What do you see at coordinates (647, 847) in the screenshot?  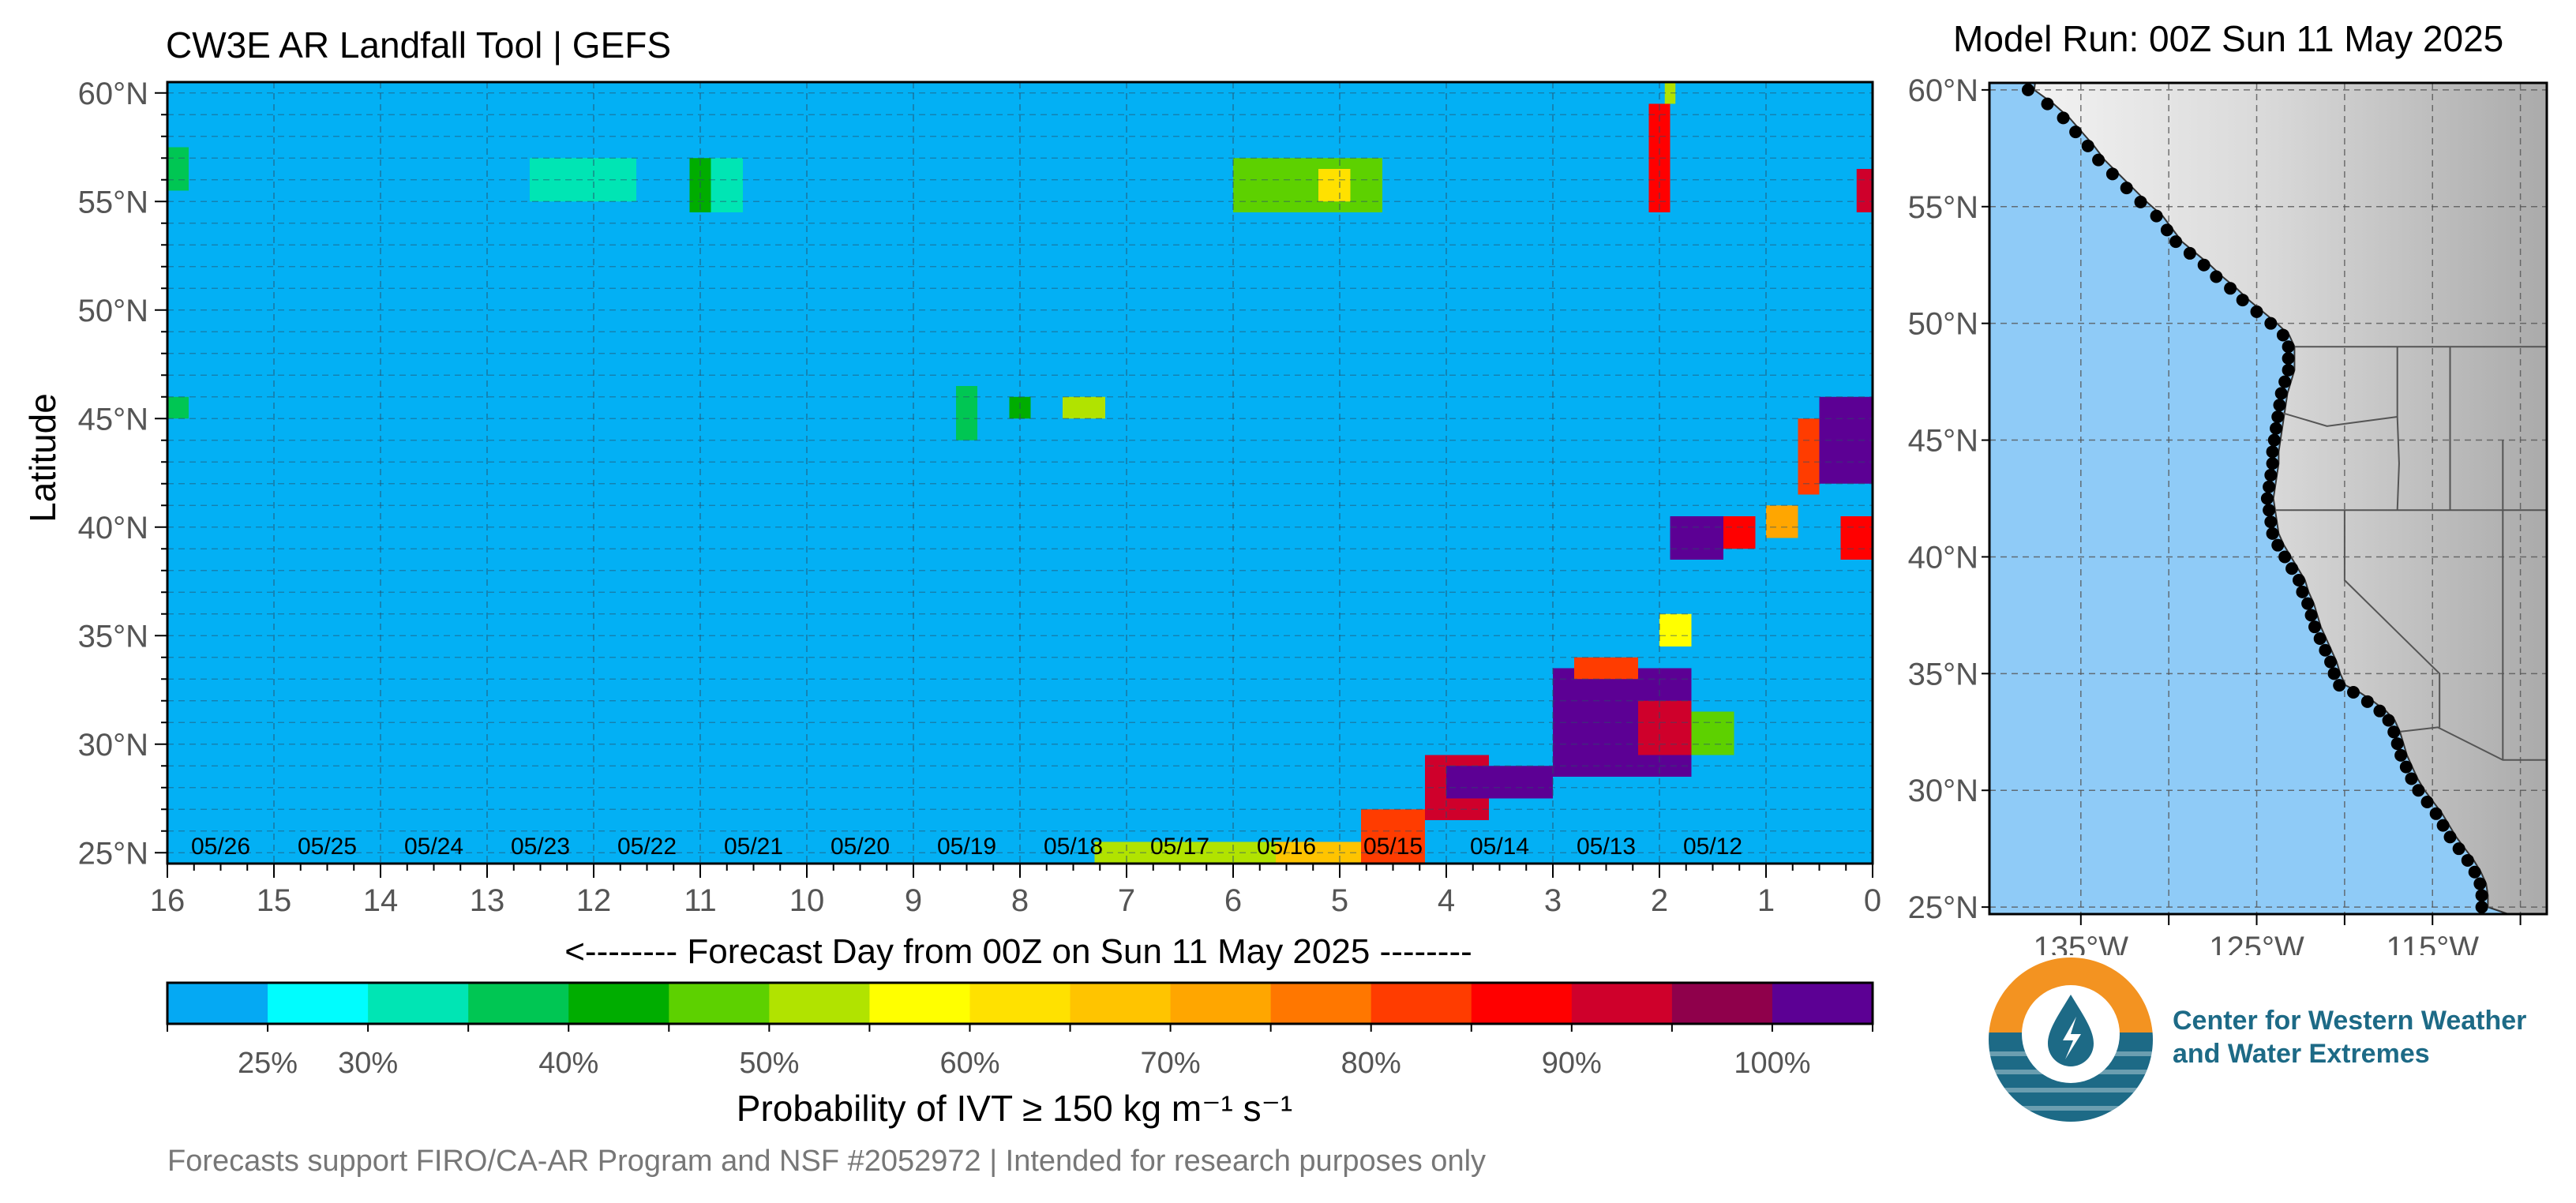 I see `date-label: 05/22` at bounding box center [647, 847].